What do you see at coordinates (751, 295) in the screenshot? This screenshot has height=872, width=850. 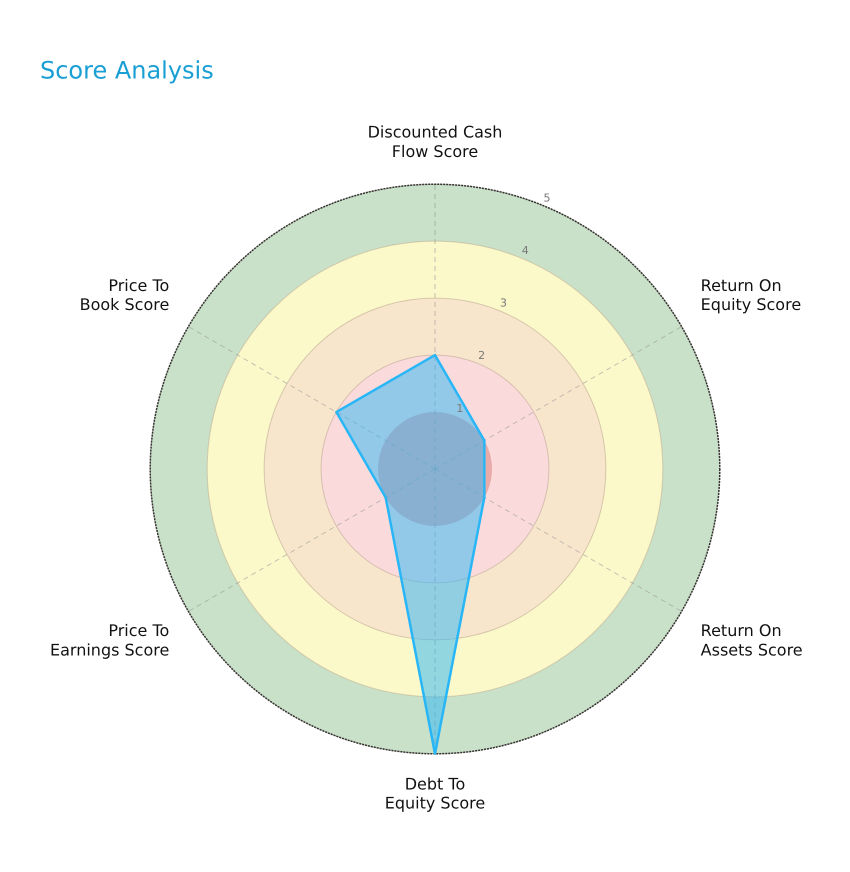 I see `spoke-label: Return On Equity Score` at bounding box center [751, 295].